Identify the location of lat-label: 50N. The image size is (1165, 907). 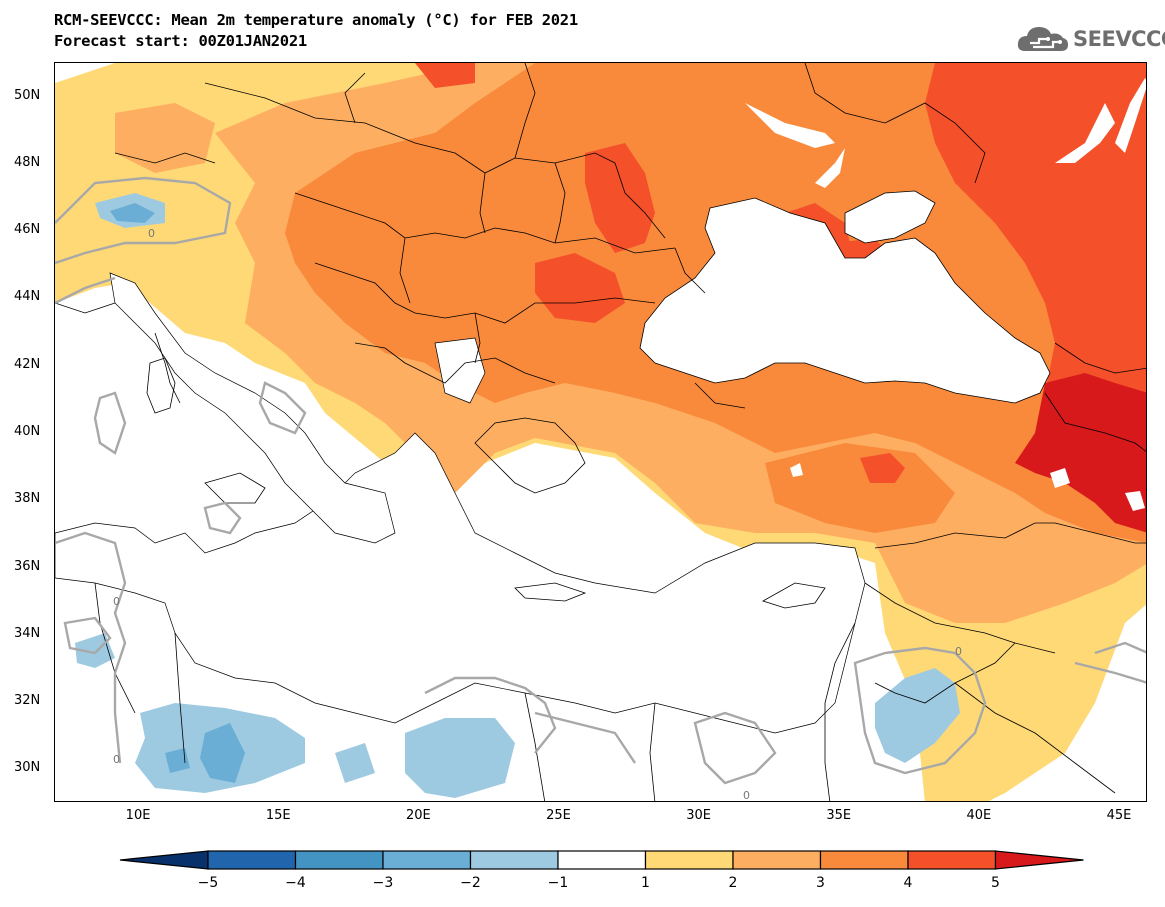
(27, 95).